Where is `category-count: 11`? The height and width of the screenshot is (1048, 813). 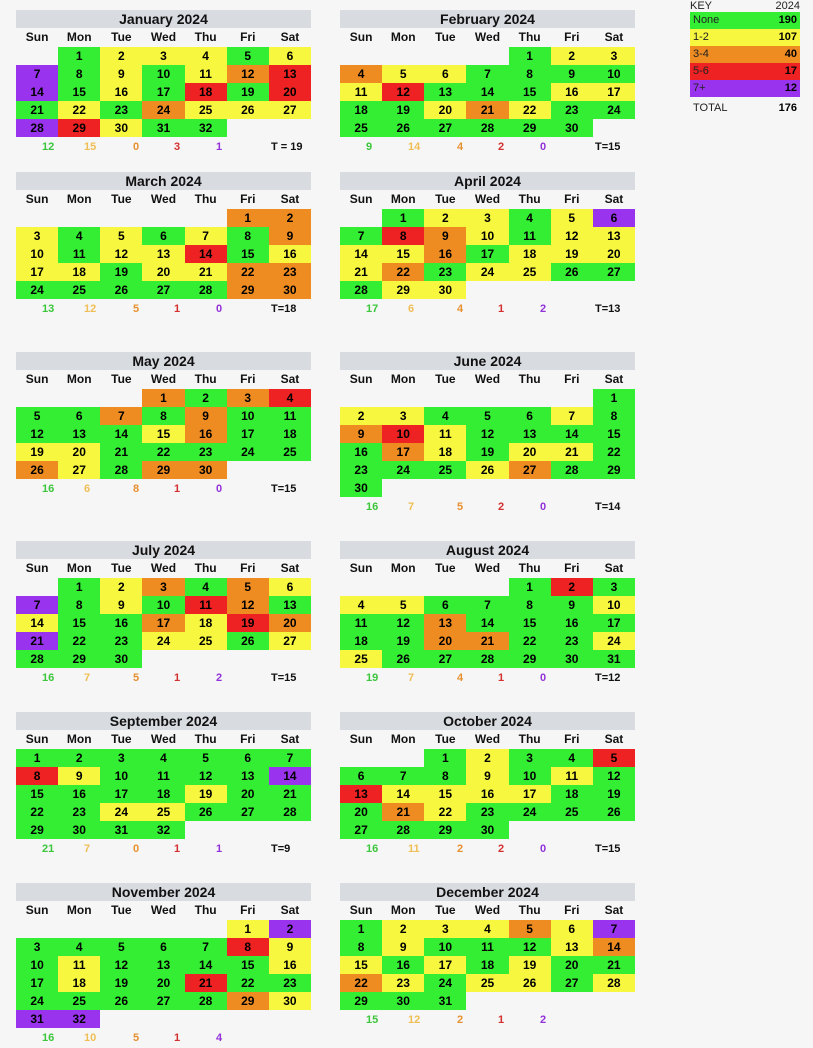 category-count: 11 is located at coordinates (414, 849).